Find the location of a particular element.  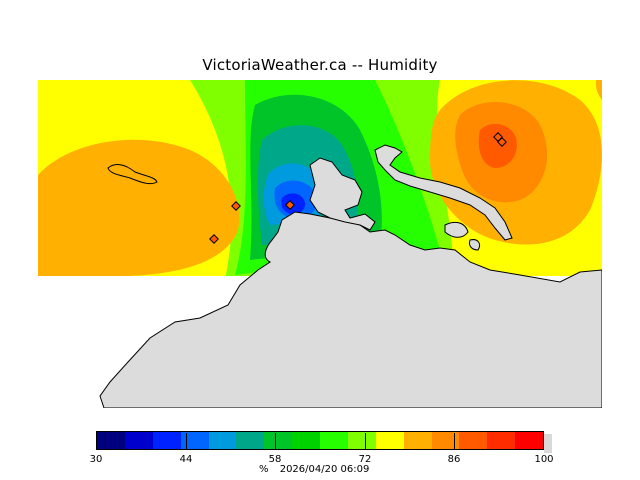

inlet-east is located at coordinates (443, 192).